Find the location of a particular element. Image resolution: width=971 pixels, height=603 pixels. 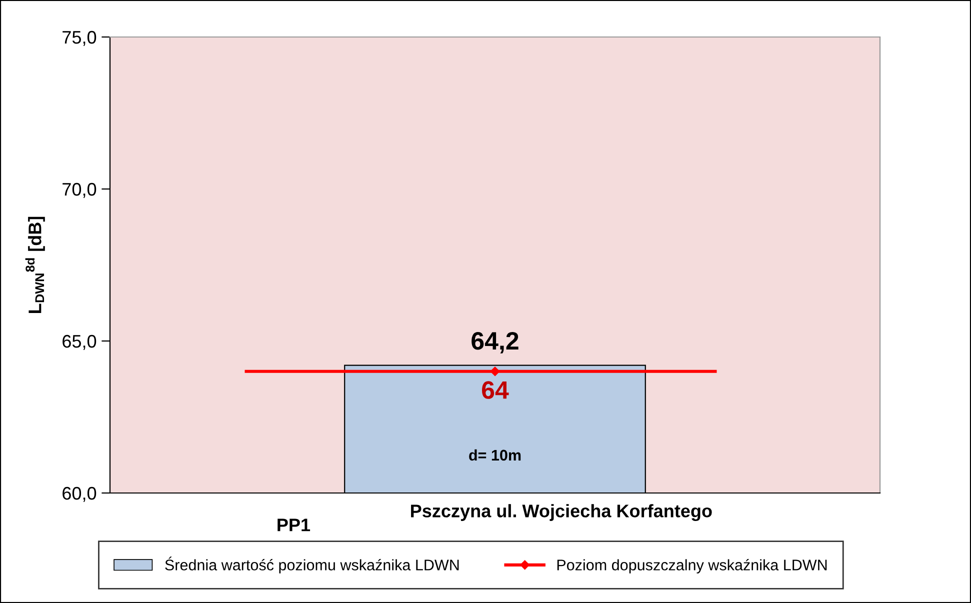

legend-label: Średnia wartość poziomu wskaźnika LDWN is located at coordinates (312, 565).